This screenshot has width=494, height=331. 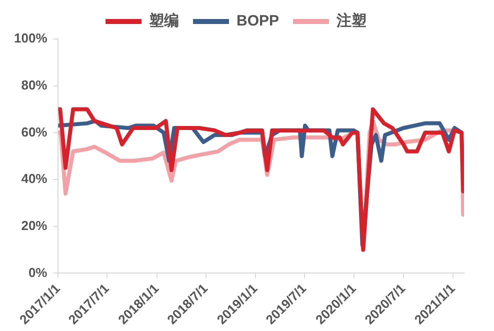 What do you see at coordinates (34, 225) in the screenshot?
I see `y-tick-label: 20%` at bounding box center [34, 225].